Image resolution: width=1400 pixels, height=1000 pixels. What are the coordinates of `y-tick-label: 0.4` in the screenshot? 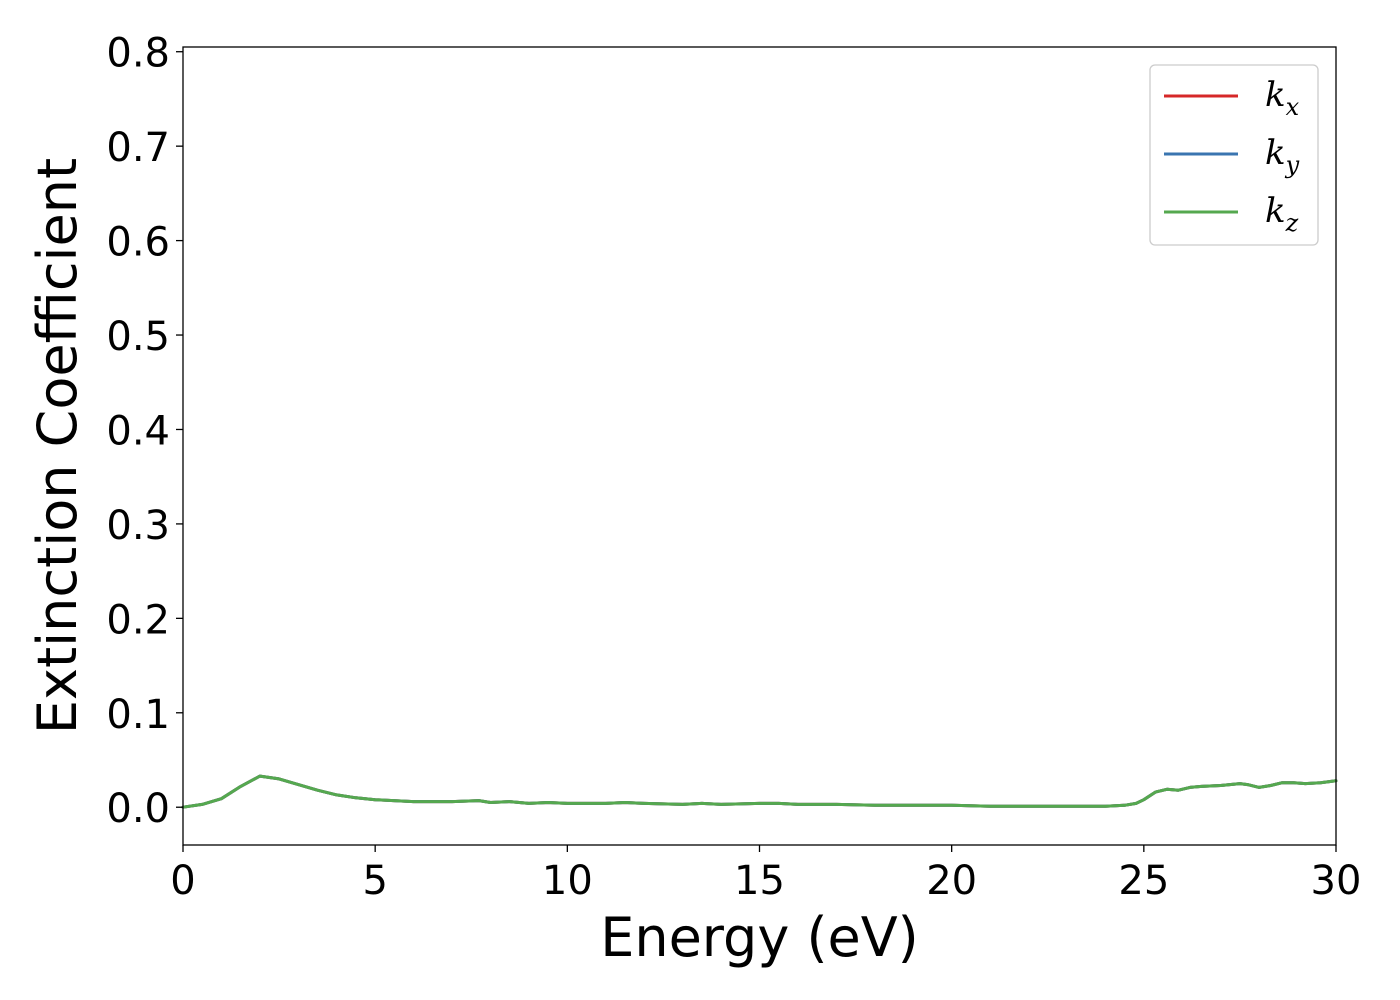 It's located at (138, 431).